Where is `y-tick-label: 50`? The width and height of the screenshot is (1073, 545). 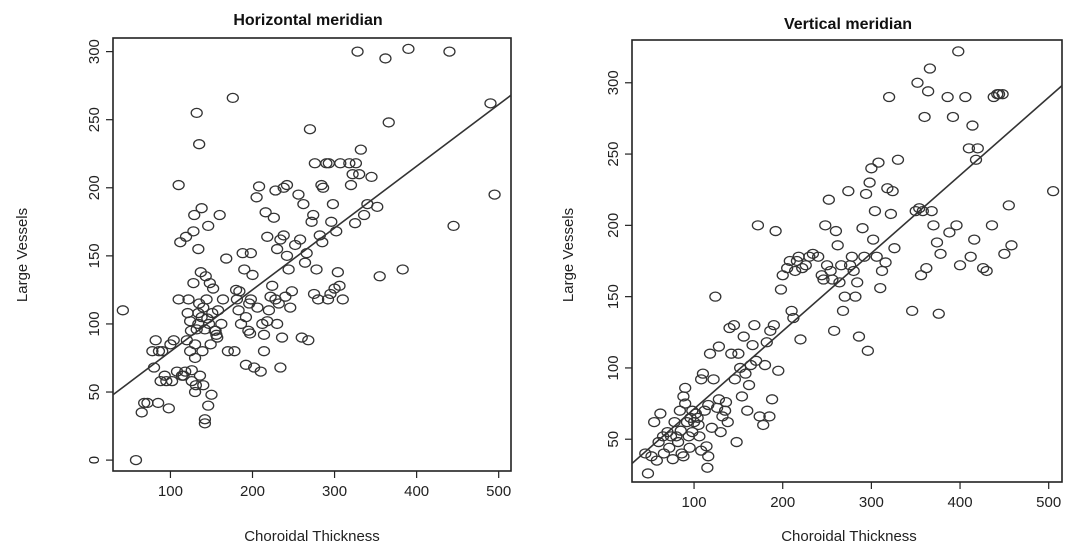
y-tick-label: 50 is located at coordinates (94, 392).